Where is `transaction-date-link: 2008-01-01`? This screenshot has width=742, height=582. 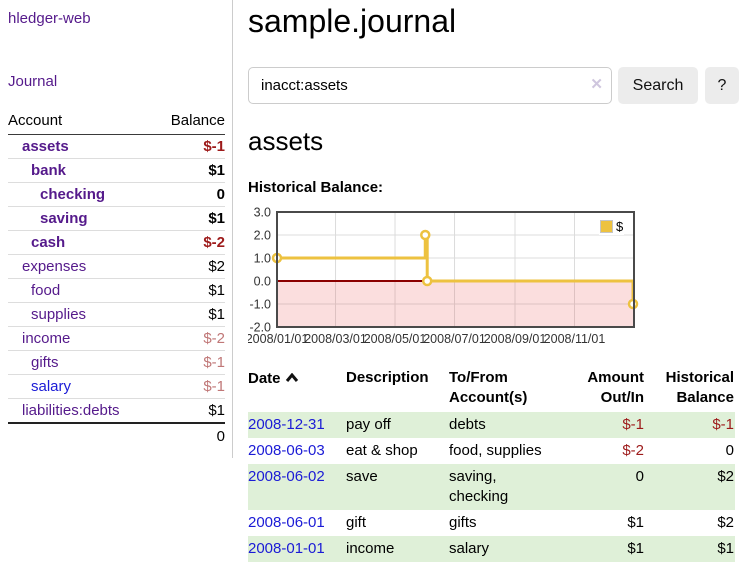 transaction-date-link: 2008-01-01 is located at coordinates (286, 548).